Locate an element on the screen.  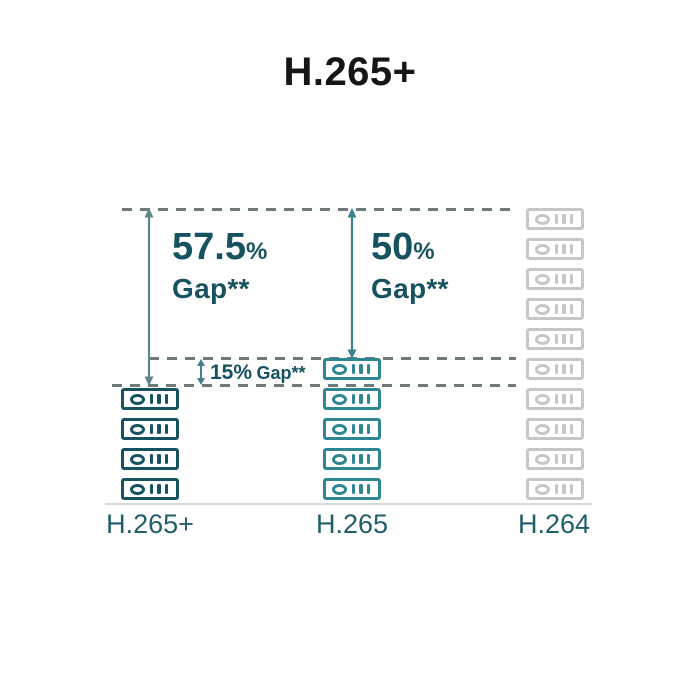
gap-arrow-50-icon is located at coordinates (352, 283).